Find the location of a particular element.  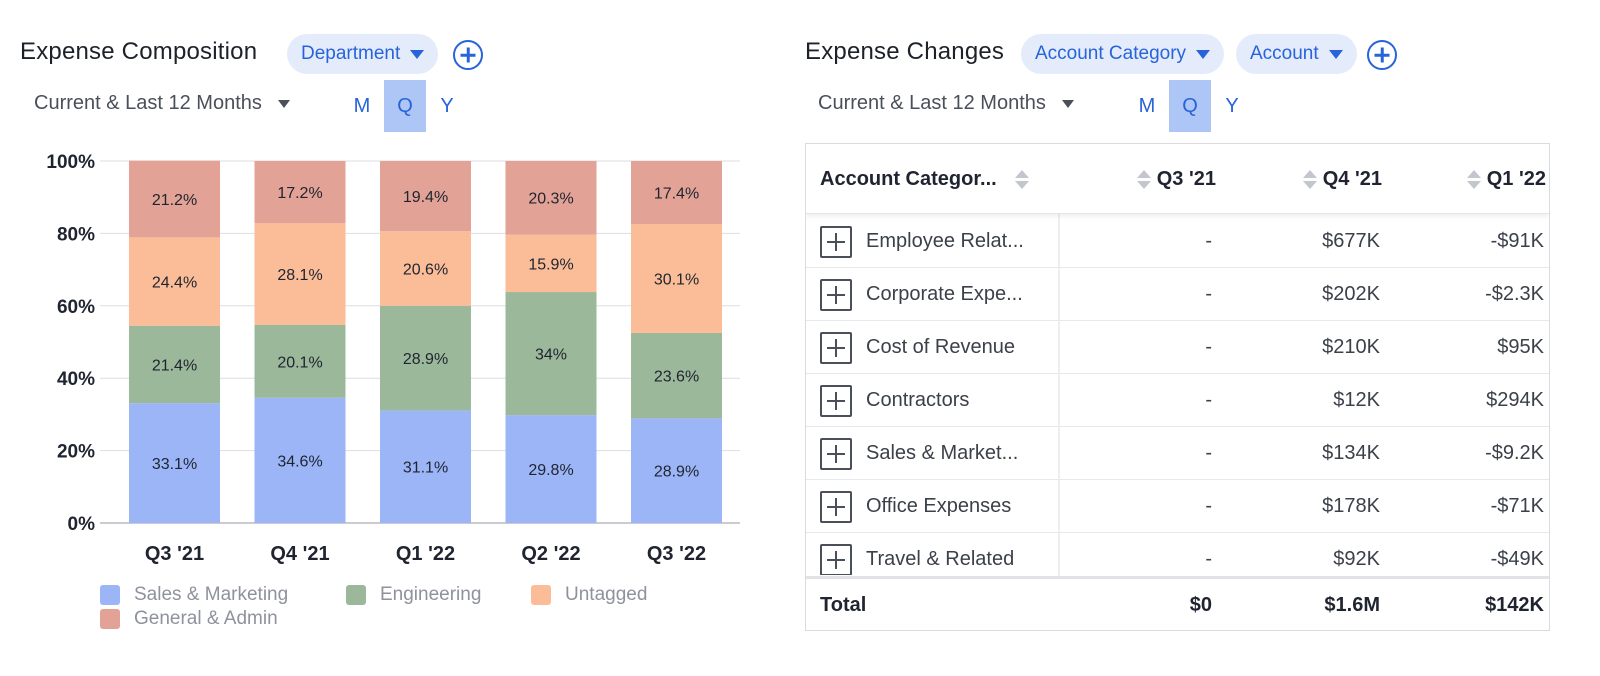

account-category-chip-label: Account Category is located at coordinates (1111, 53).